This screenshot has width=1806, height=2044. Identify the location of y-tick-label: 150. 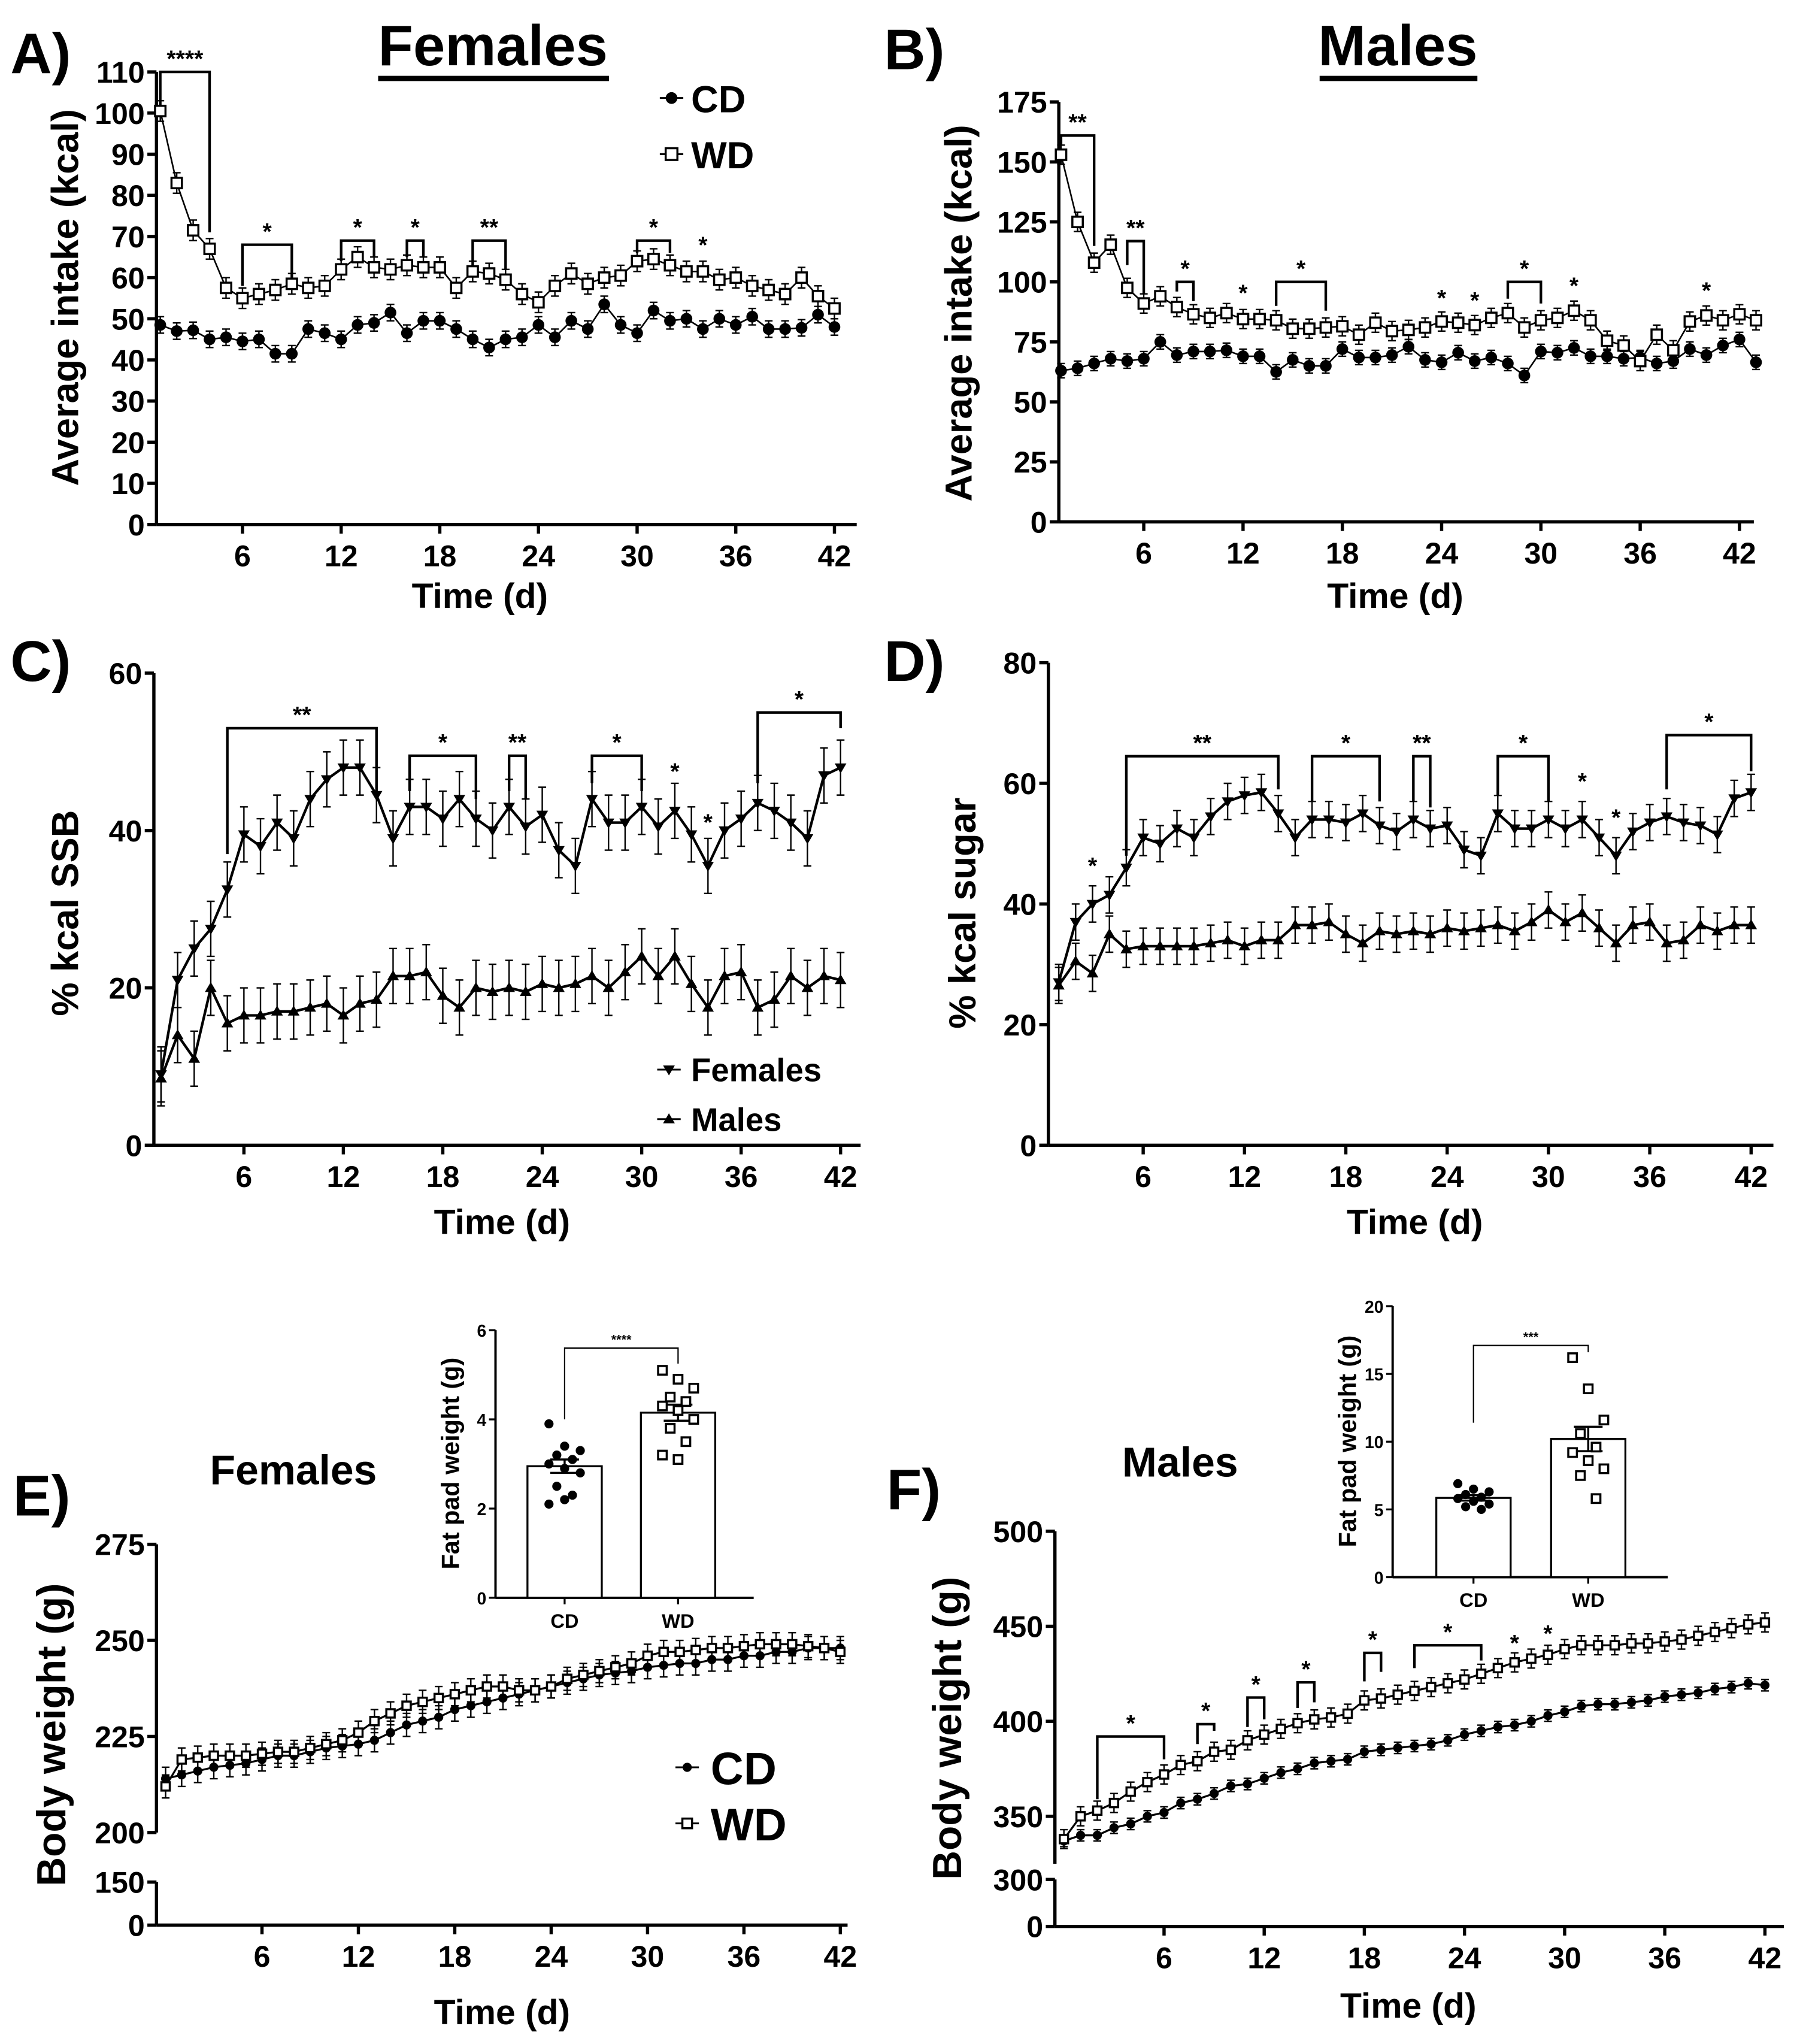
(1022, 162).